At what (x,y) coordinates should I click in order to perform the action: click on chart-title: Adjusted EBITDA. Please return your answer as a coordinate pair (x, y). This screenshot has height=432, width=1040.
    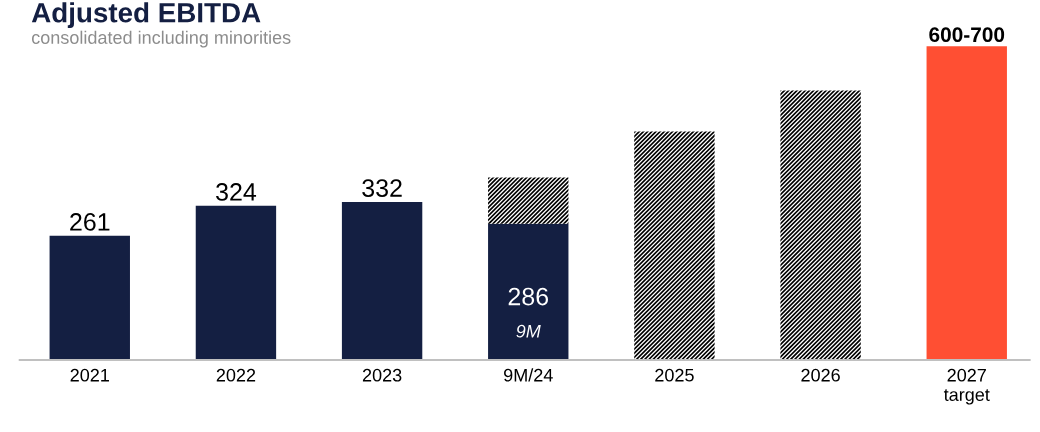
    Looking at the image, I should click on (146, 15).